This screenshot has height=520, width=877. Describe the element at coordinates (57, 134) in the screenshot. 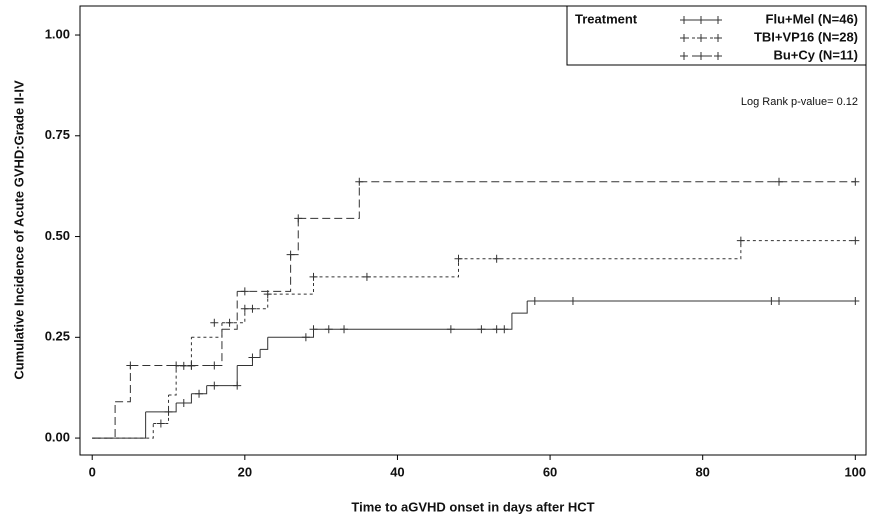

I see `y-tick-label: 0.75` at that location.